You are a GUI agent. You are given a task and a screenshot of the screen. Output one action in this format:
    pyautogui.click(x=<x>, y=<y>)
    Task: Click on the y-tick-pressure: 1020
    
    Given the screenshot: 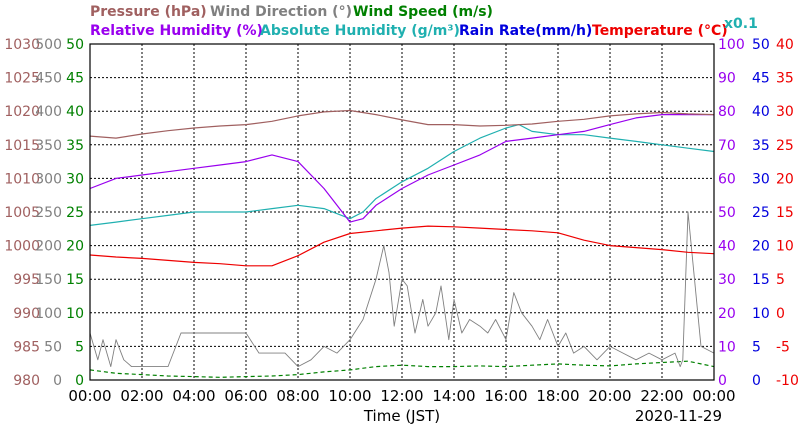 What is the action you would take?
    pyautogui.click(x=22, y=112)
    